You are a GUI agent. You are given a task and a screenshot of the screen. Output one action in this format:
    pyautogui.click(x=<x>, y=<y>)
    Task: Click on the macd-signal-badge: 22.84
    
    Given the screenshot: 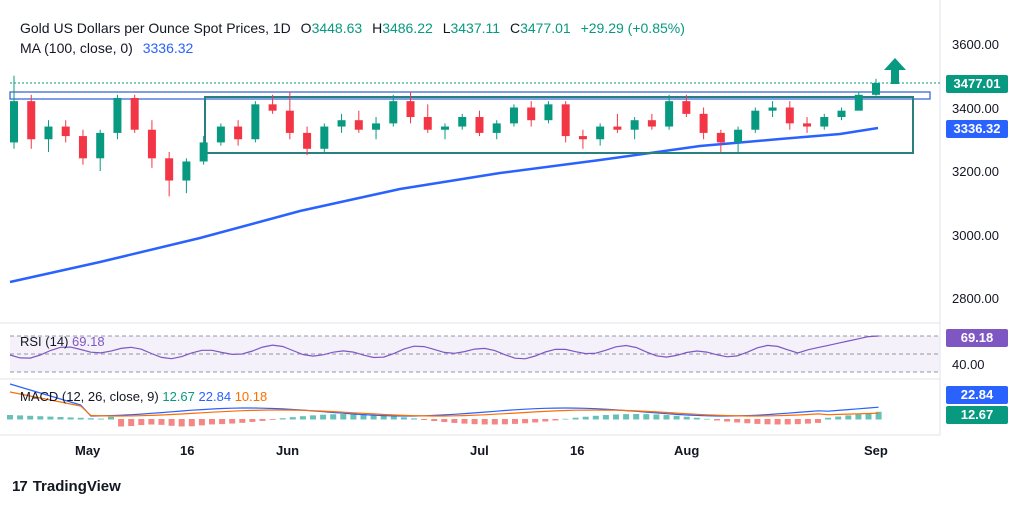 What is the action you would take?
    pyautogui.click(x=977, y=395)
    